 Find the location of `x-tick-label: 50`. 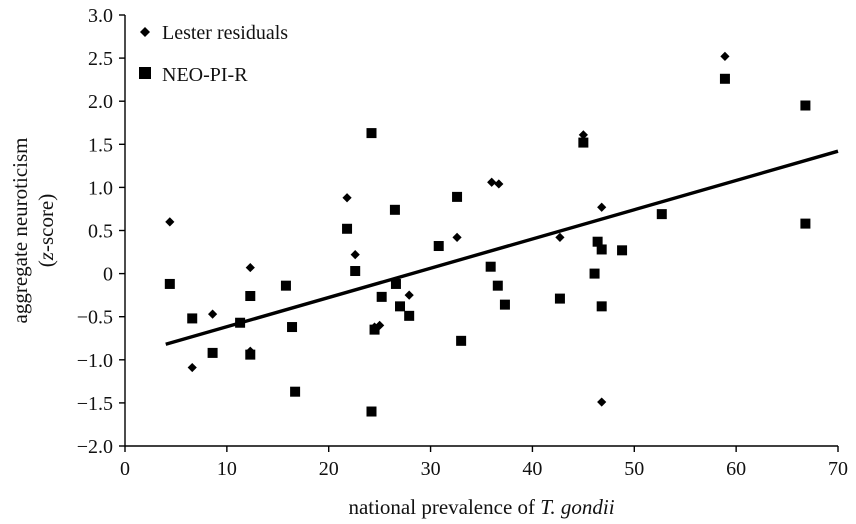

x-tick-label: 50 is located at coordinates (634, 469).